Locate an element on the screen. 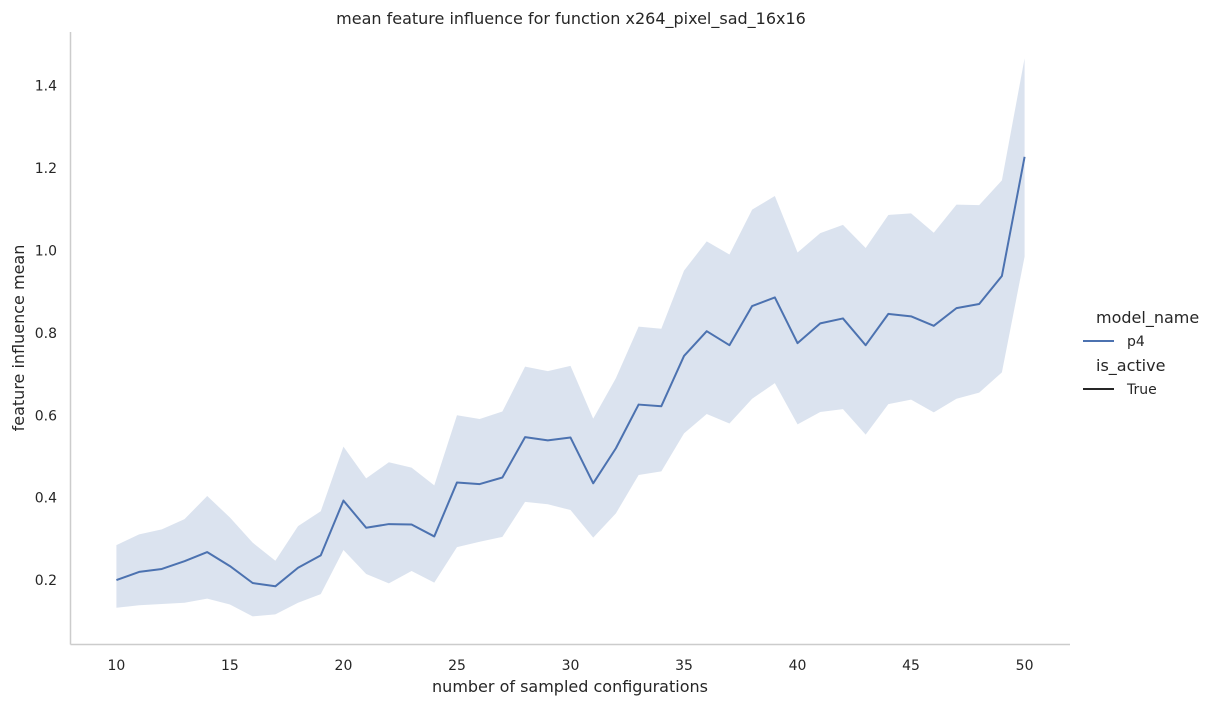  y-tick-label: 0.8 is located at coordinates (46, 334).